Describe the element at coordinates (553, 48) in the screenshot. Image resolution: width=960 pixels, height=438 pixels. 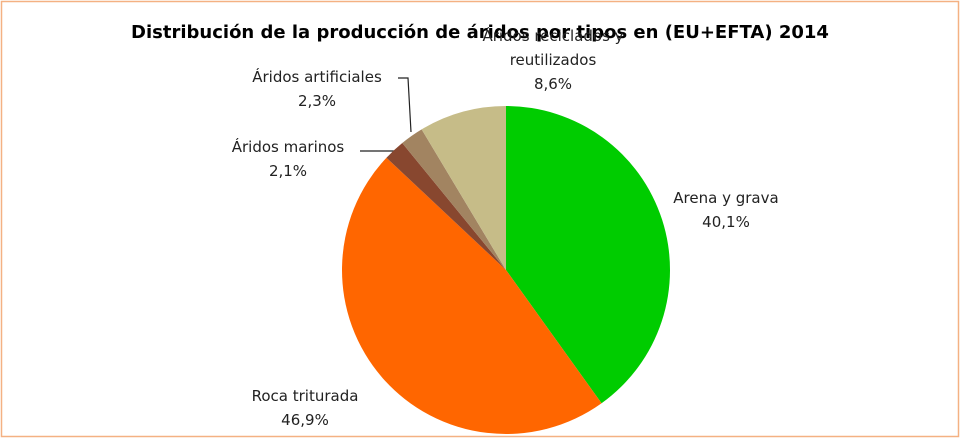
I see `label-name: Áridos reciclados y reutilizados` at that location.